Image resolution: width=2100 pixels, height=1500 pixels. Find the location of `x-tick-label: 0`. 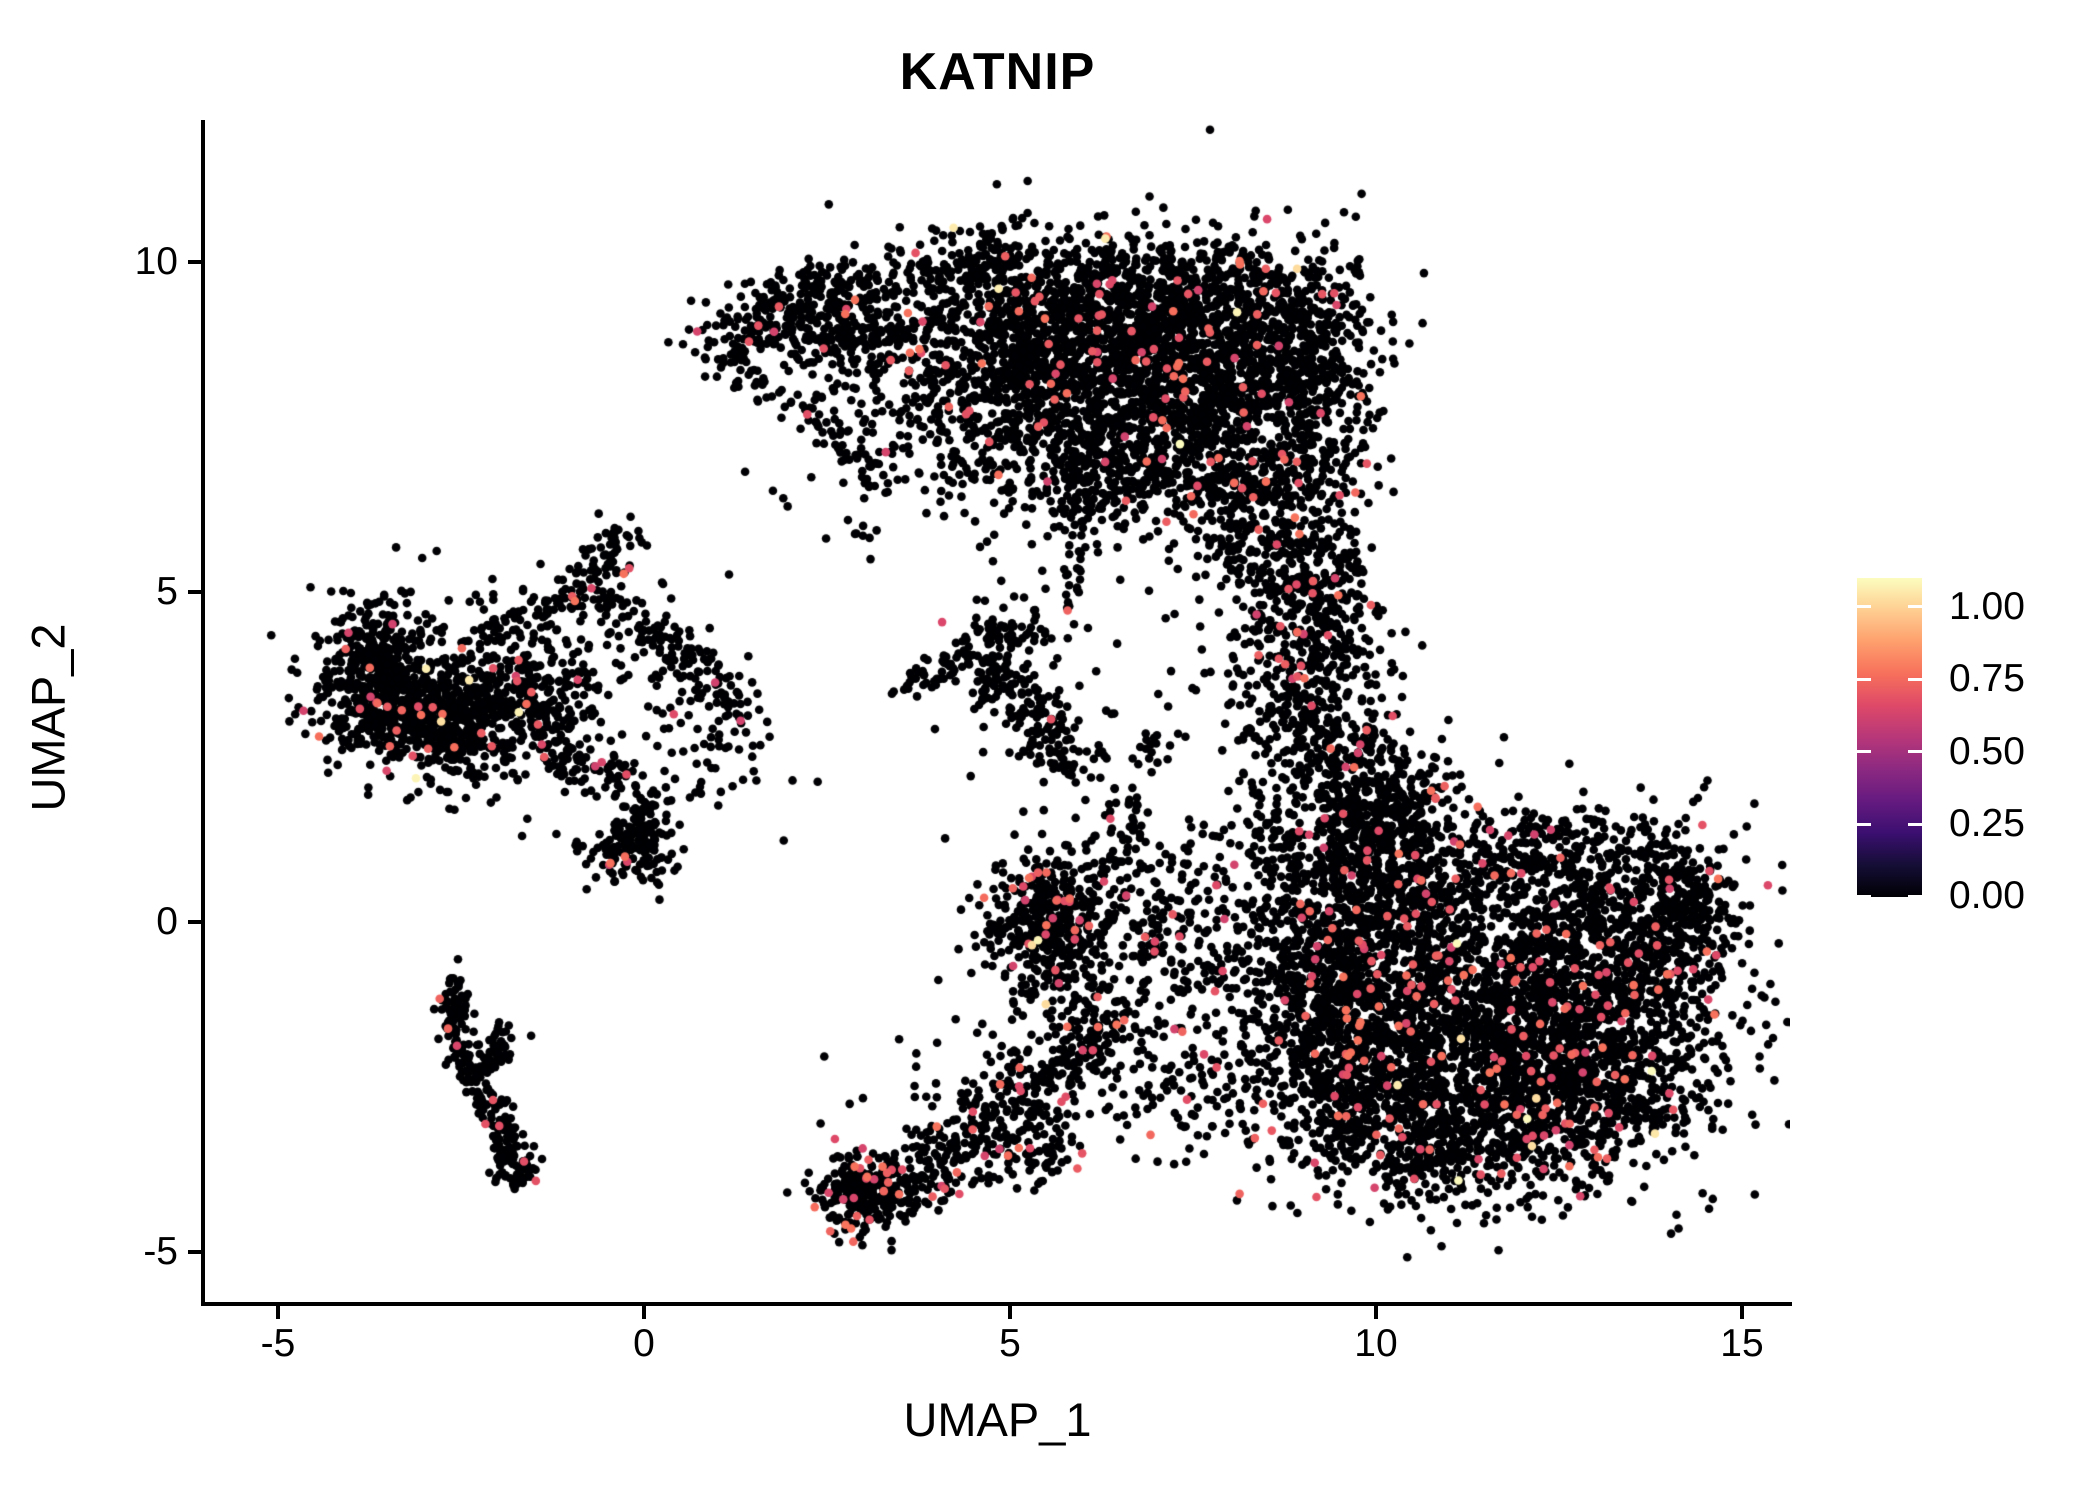

x-tick-label: 0 is located at coordinates (644, 1343).